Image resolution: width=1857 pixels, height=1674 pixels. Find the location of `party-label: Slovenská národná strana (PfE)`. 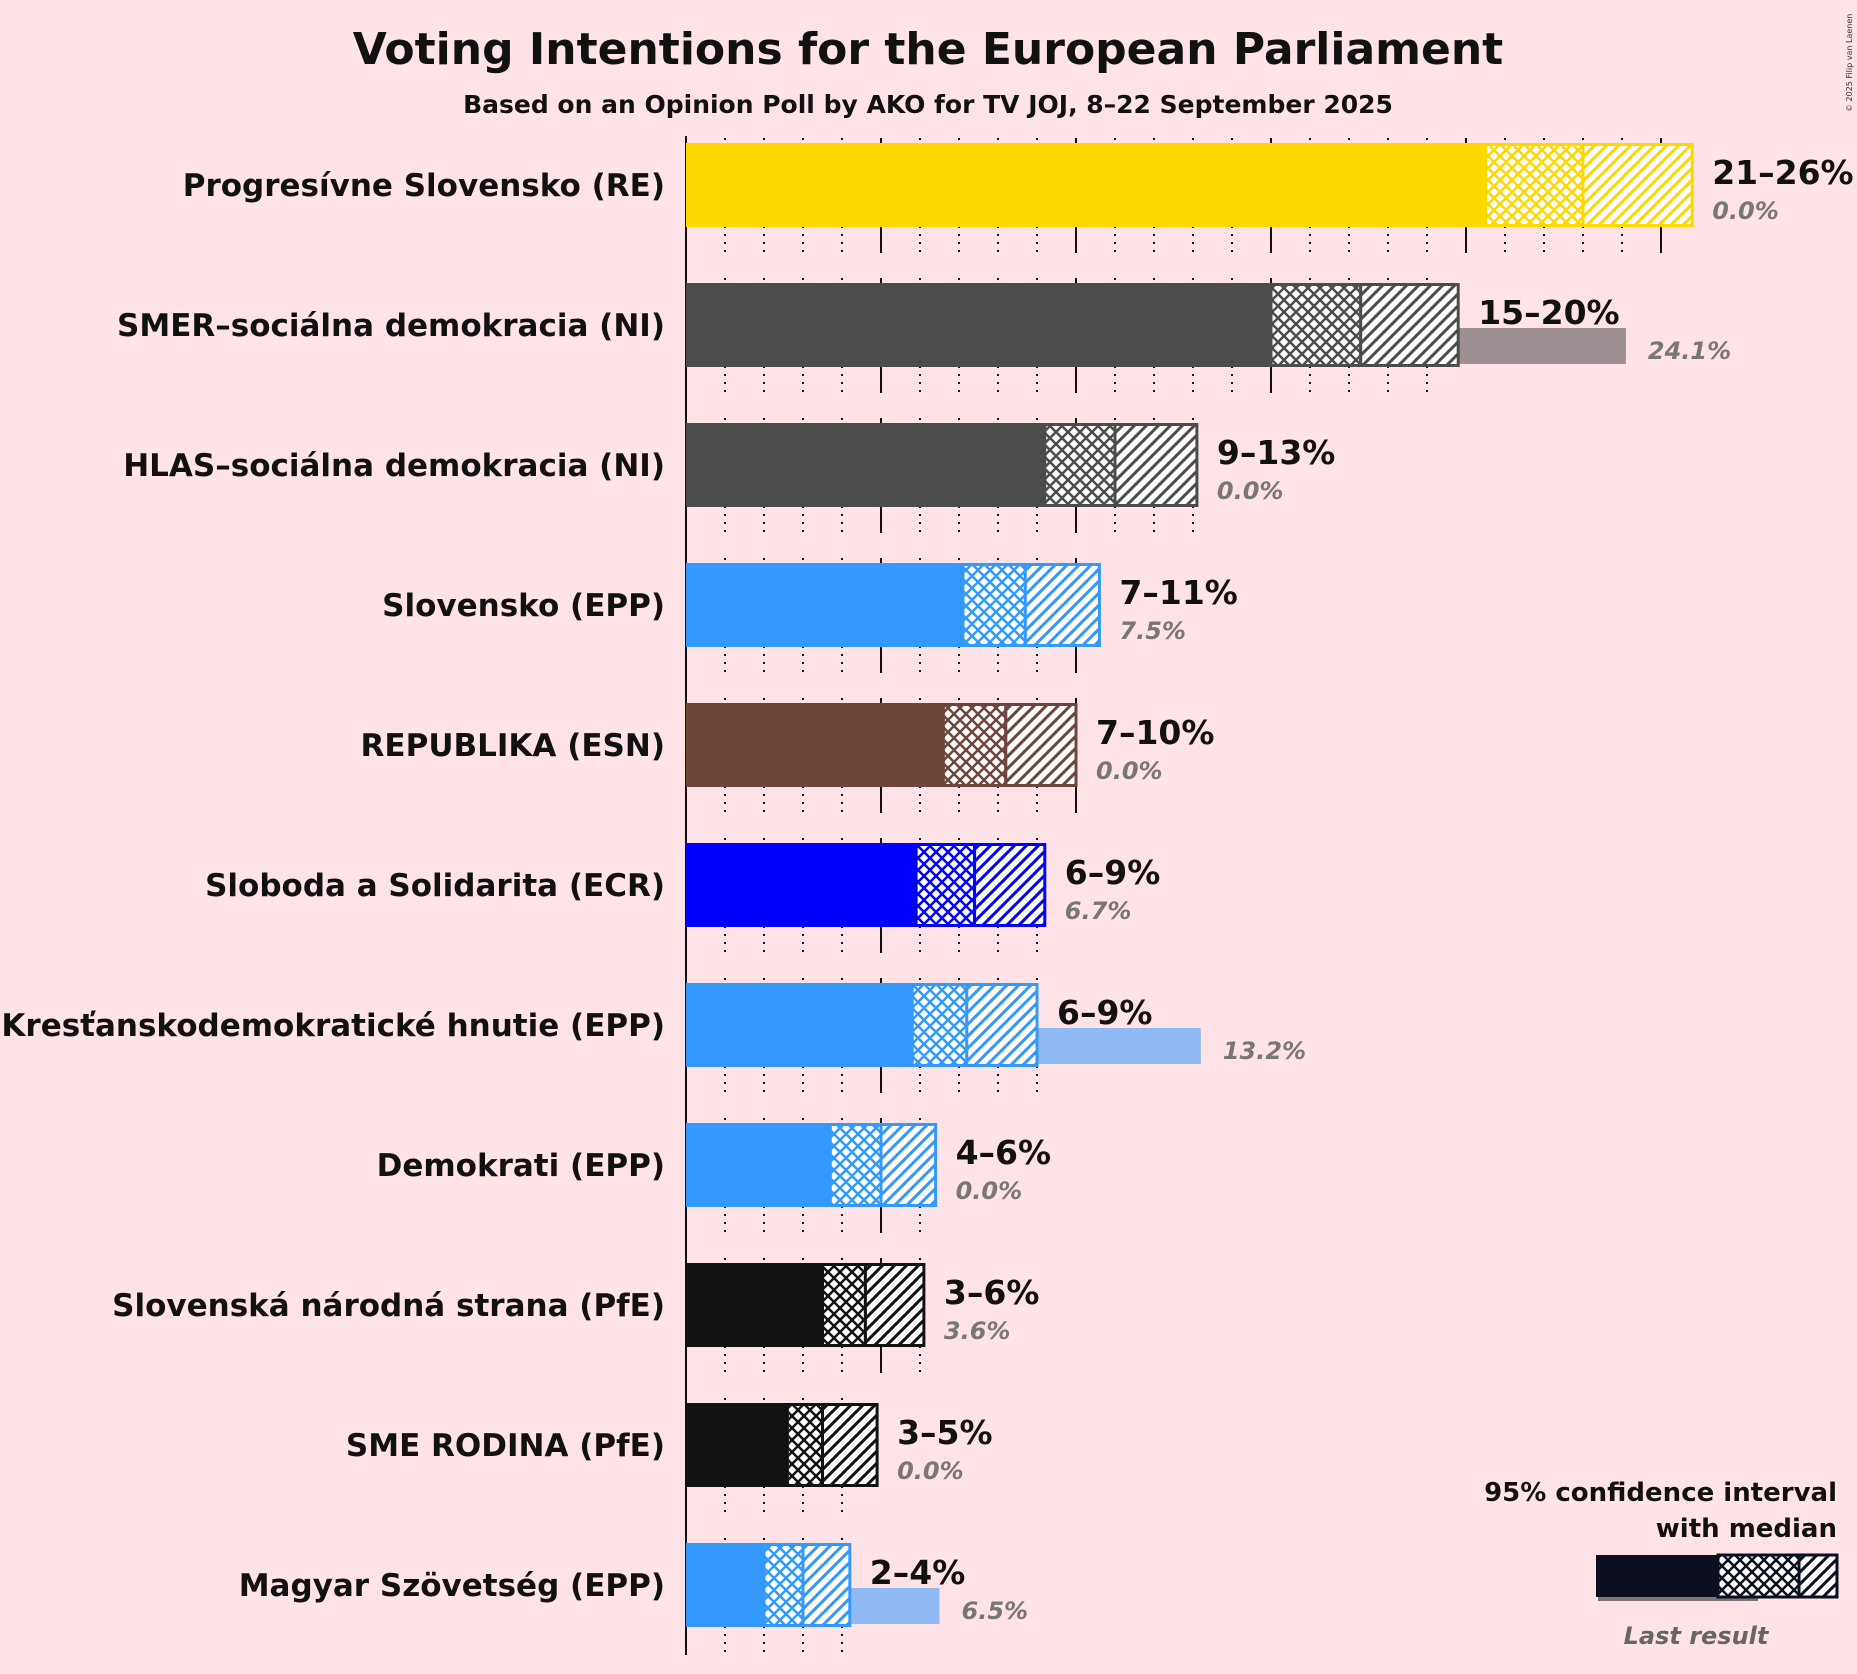

party-label: Slovenská národná strana (PfE) is located at coordinates (388, 1306).